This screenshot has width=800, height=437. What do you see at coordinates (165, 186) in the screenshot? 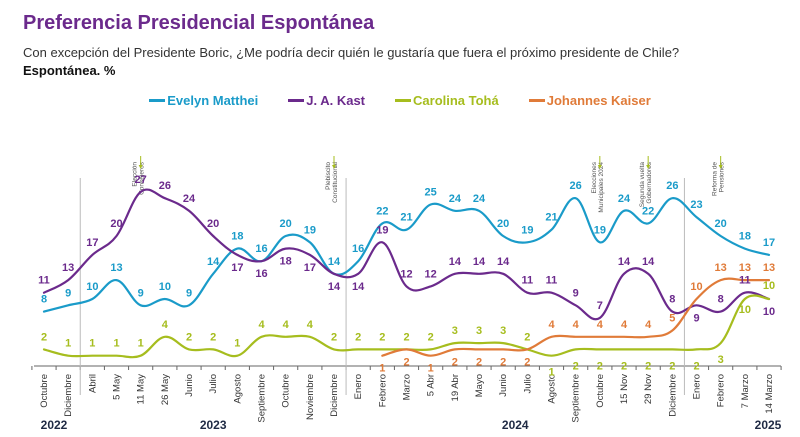
I see `data-label-j-a-kast: 26` at bounding box center [165, 186].